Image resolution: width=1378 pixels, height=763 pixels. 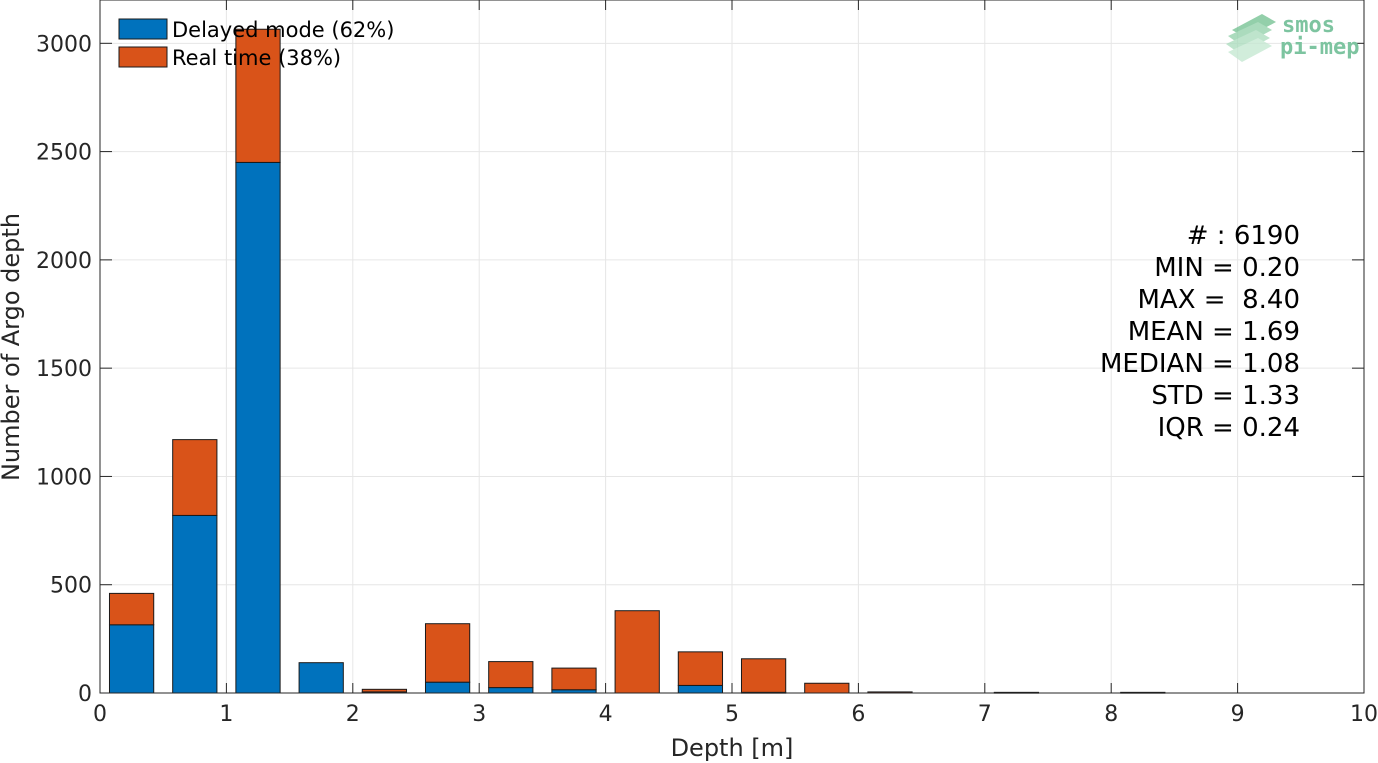 I want to click on x-axis-label: Depth [m], so click(x=732, y=748).